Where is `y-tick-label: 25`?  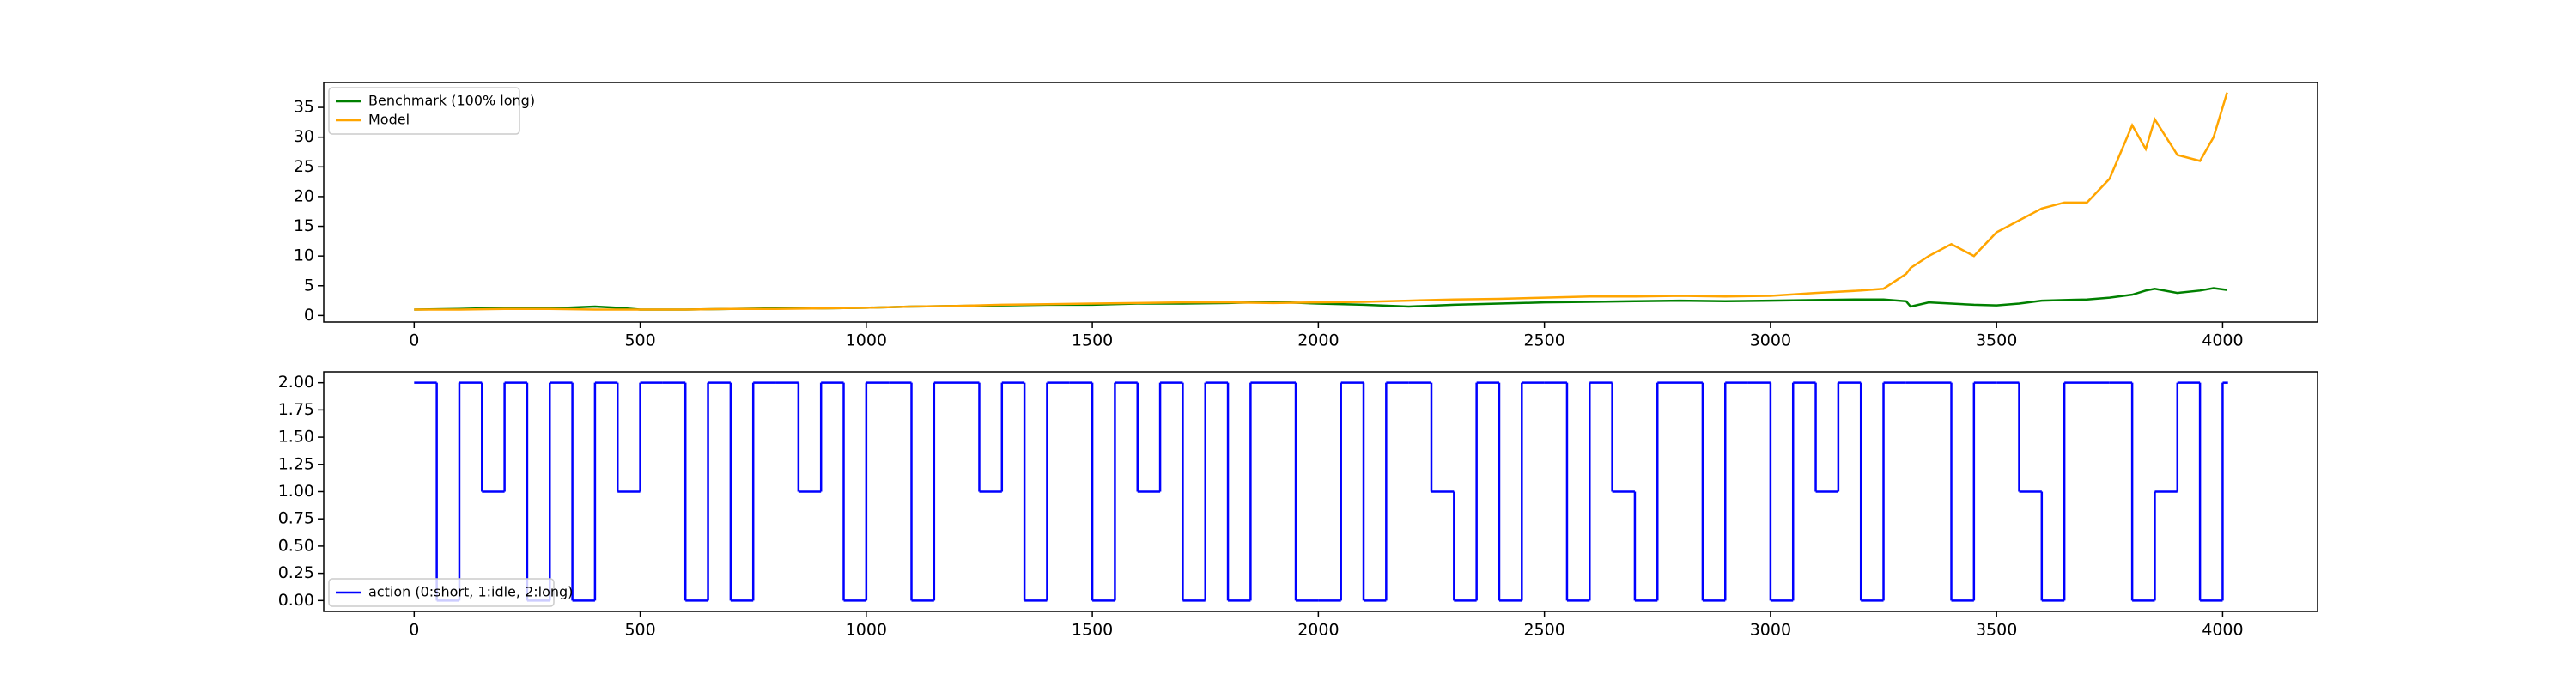
y-tick-label: 25 is located at coordinates (304, 166).